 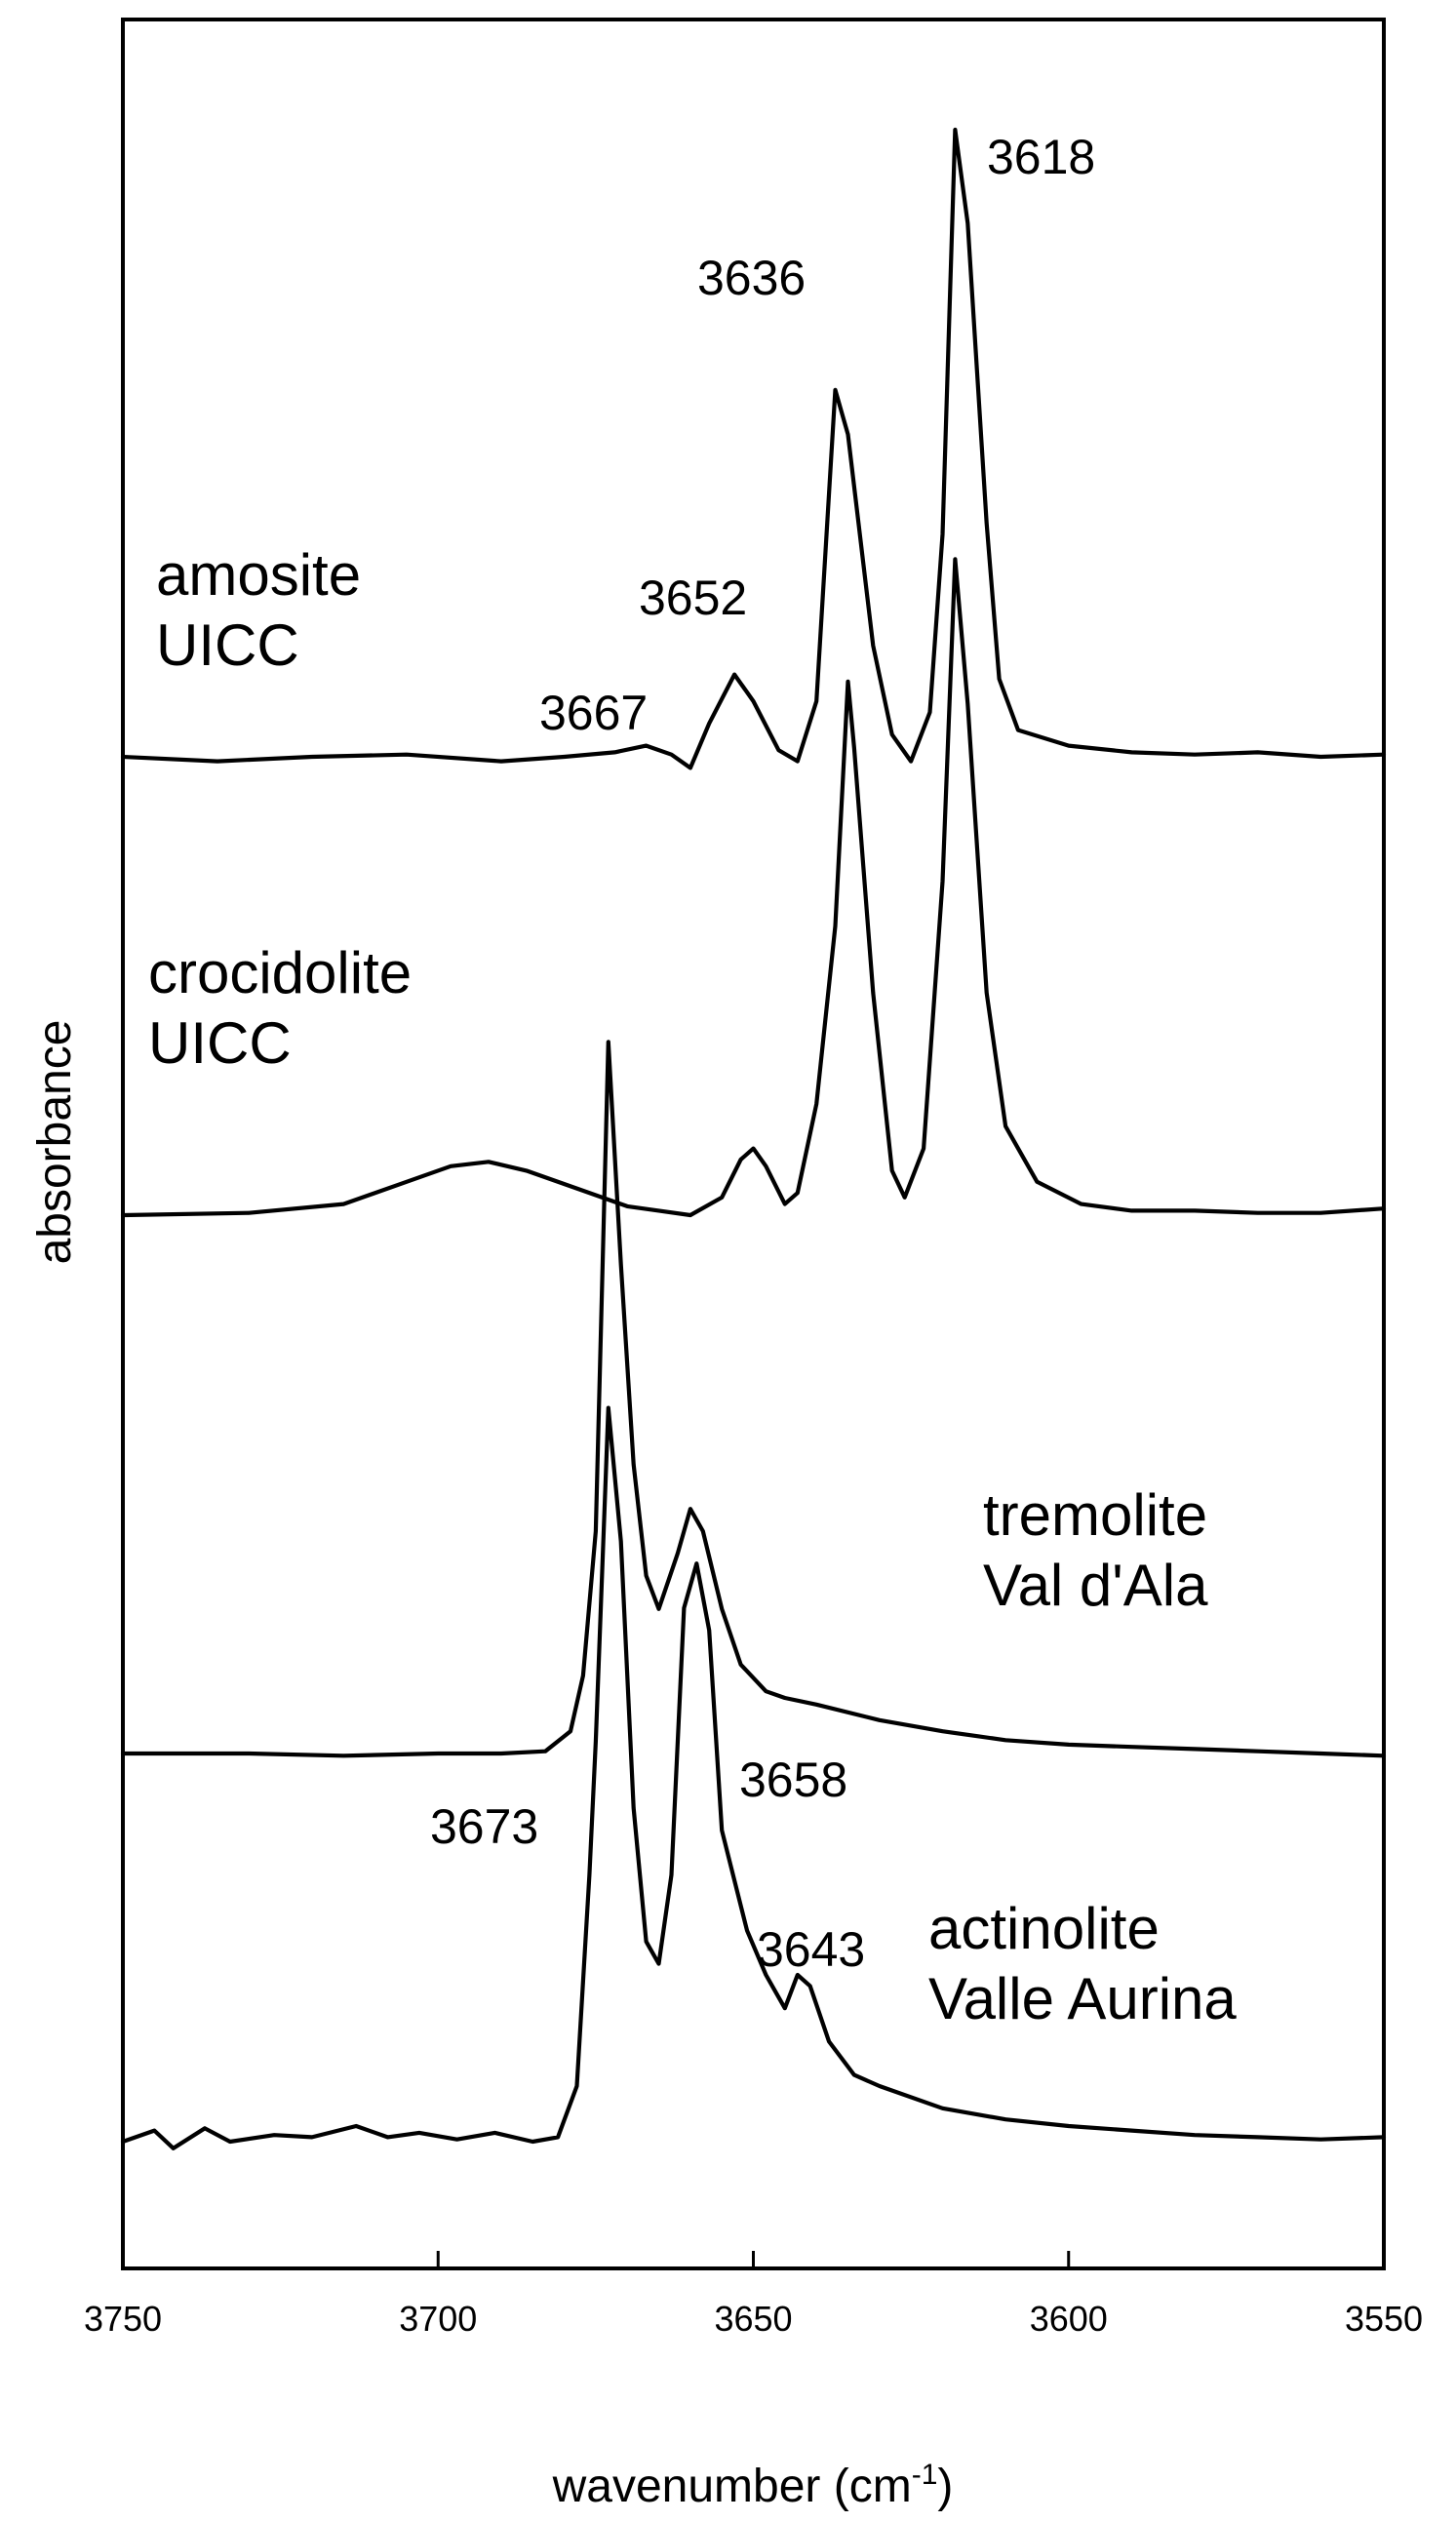 I want to click on x-tick-label: 3700, so click(x=438, y=2319).